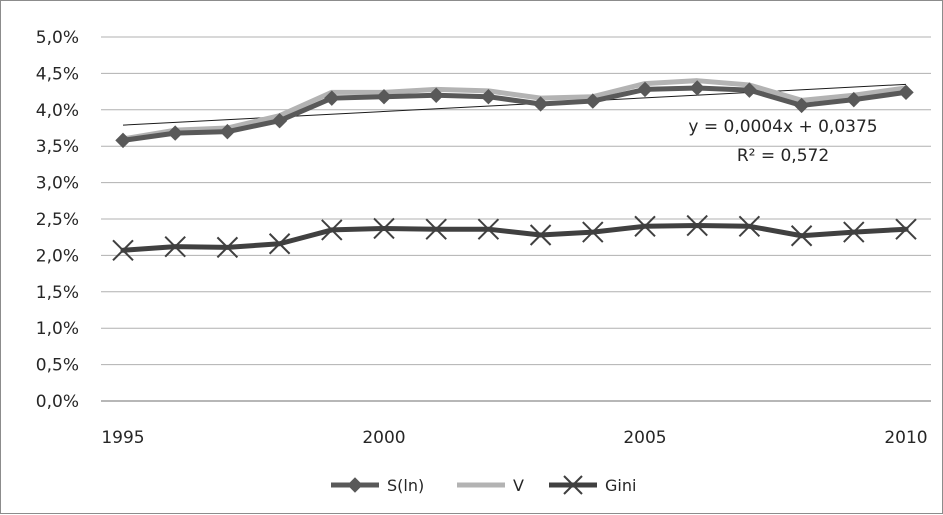  I want to click on x-tick-label: 2000, so click(383, 438).